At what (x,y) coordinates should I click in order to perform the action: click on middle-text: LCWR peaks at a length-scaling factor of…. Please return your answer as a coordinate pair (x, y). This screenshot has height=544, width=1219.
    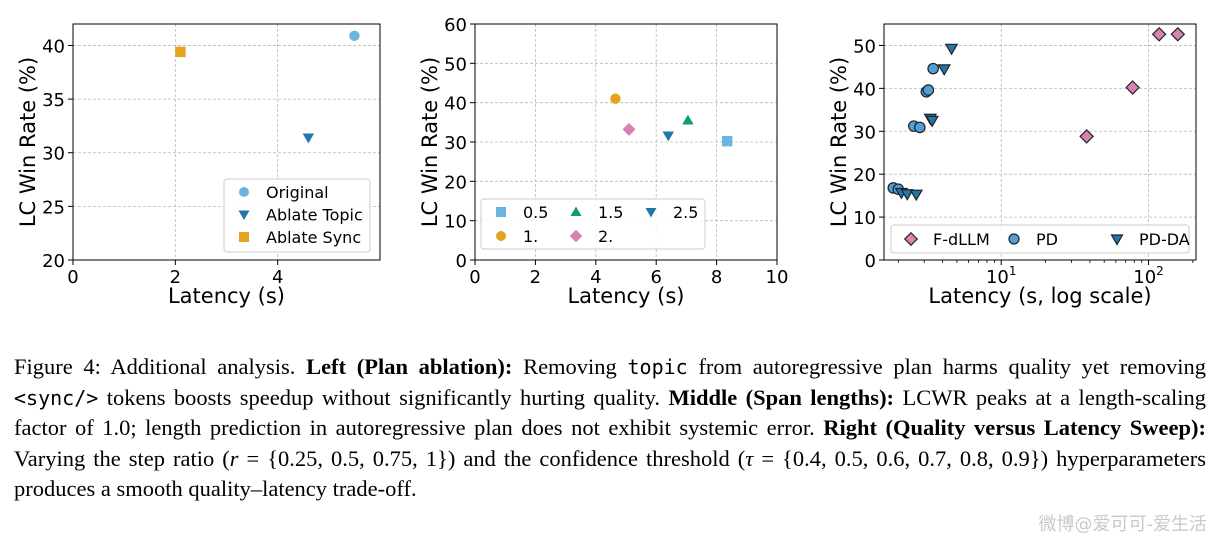
    Looking at the image, I should click on (610, 412).